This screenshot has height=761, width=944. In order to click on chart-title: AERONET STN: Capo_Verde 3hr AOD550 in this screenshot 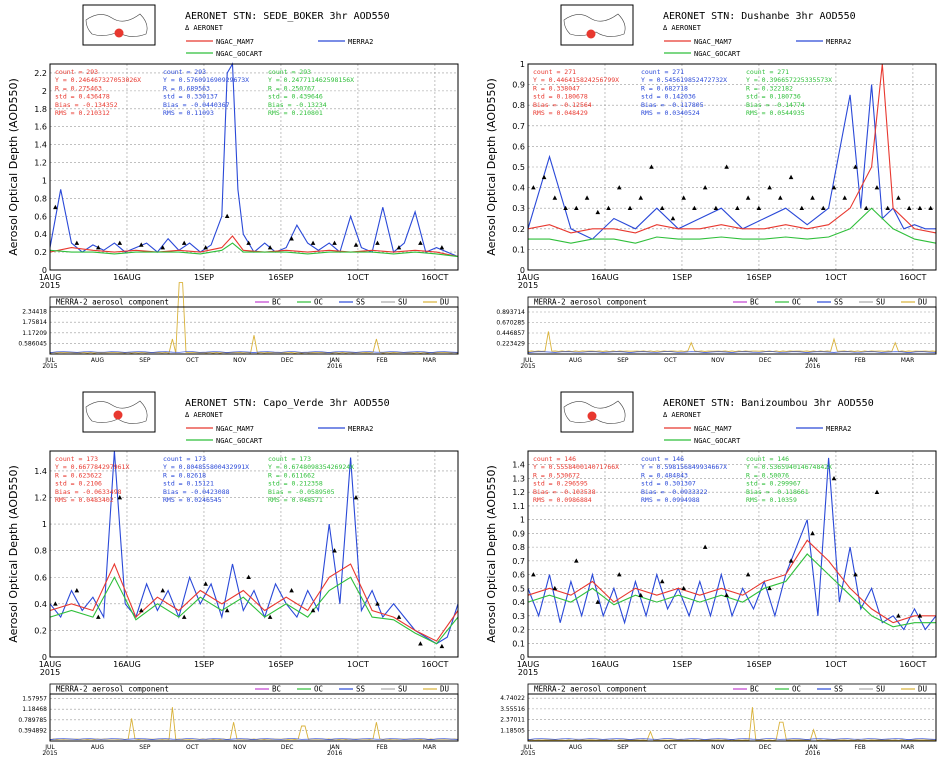, I will do `click(287, 403)`.